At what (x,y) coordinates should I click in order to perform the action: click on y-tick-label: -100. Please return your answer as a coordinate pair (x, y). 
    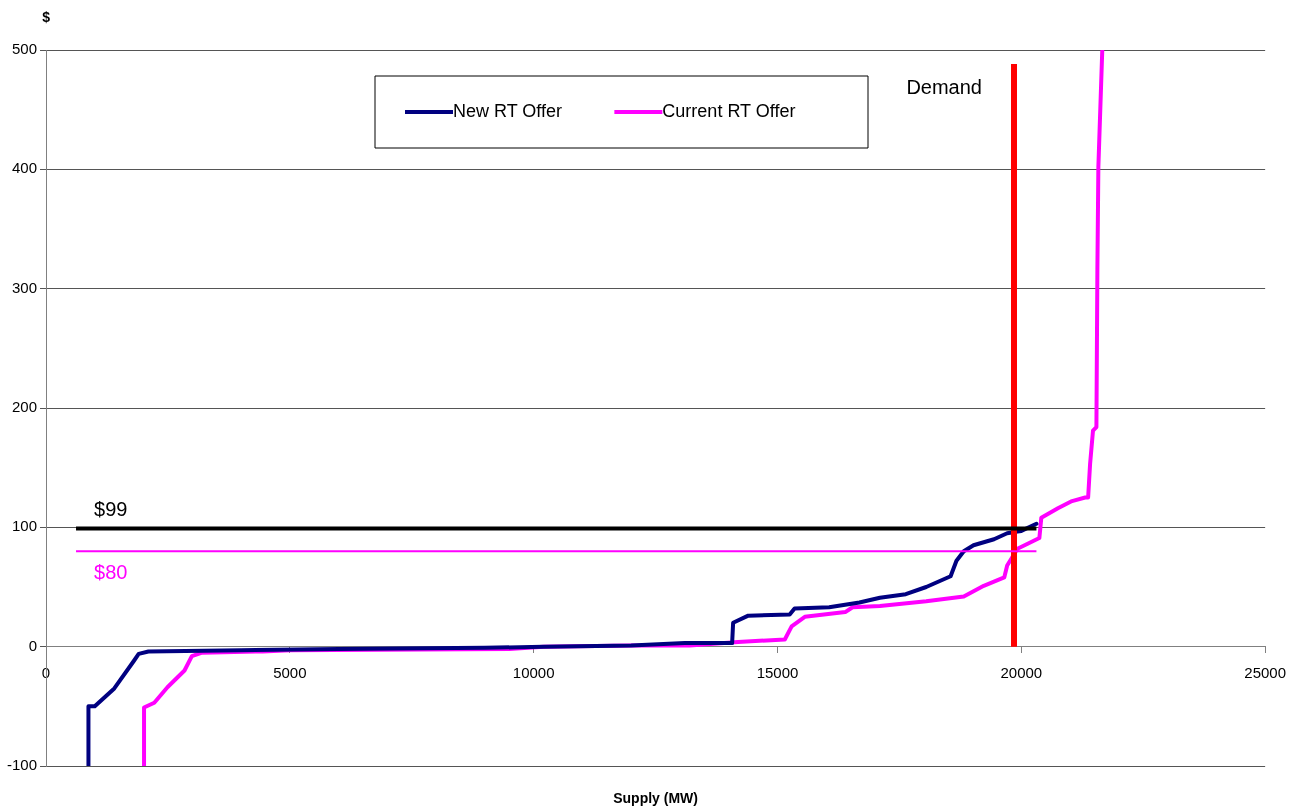
    Looking at the image, I should click on (22, 765).